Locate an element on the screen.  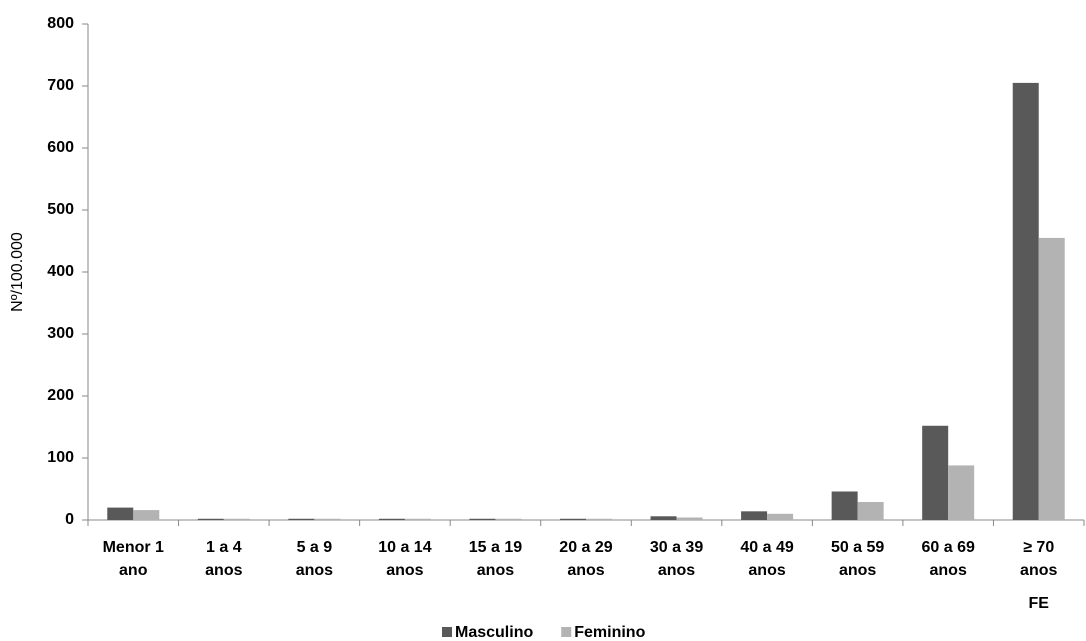
y-tick-label: 700 is located at coordinates (60, 85).